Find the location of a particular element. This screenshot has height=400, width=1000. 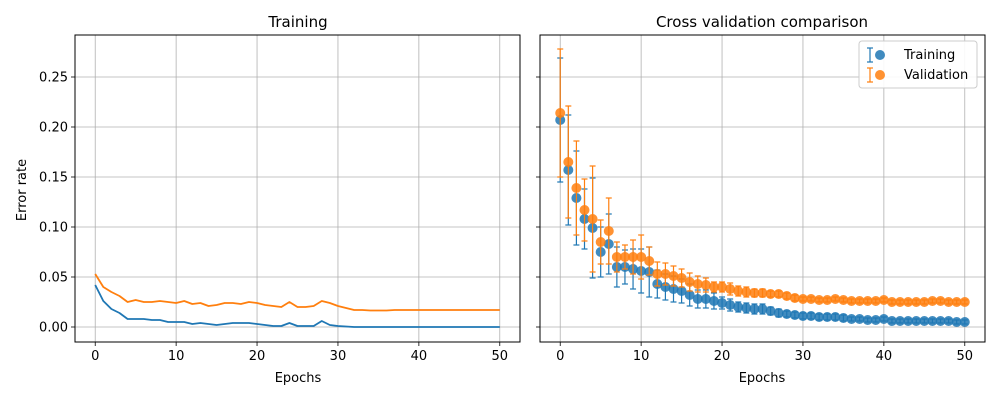

legend-marker-training is located at coordinates (876, 55).